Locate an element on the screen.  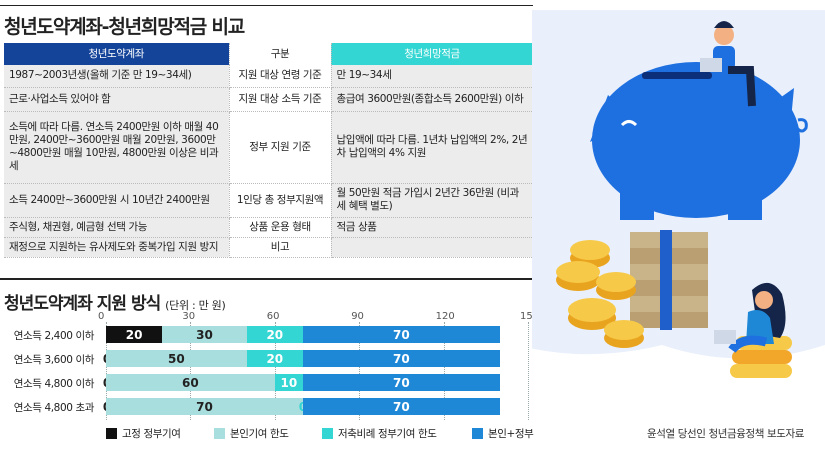
cell-left: 재정으로 지원하는 유사제도와 중복가입 지원 방지 is located at coordinates (117, 247).